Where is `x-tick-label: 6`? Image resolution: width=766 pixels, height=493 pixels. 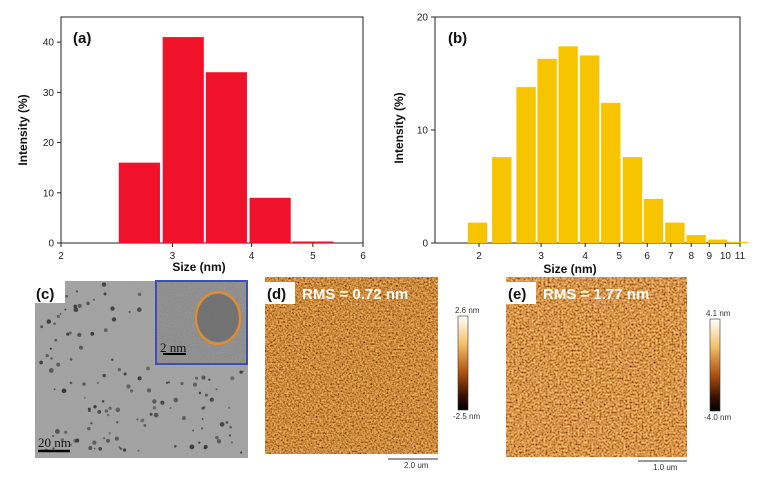 x-tick-label: 6 is located at coordinates (647, 256).